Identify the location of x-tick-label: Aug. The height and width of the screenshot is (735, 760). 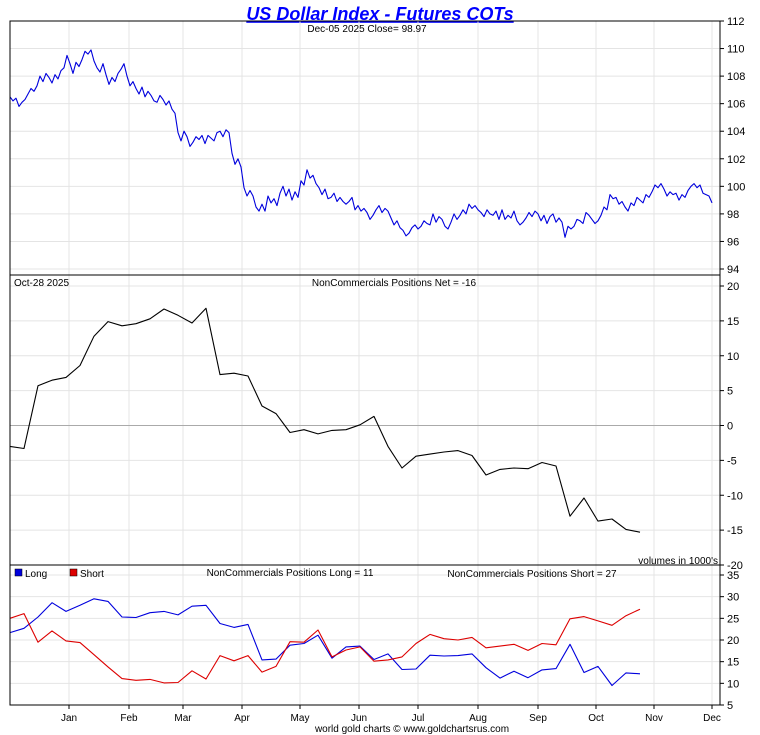
(478, 718).